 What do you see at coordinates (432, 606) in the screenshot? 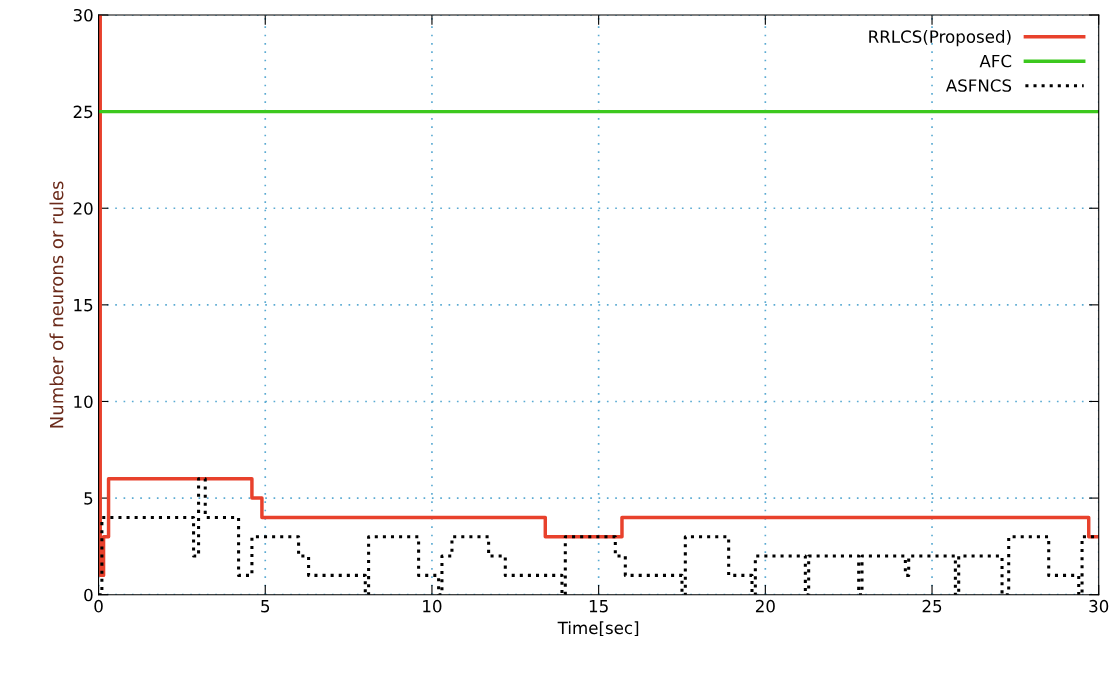
I see `x-tick-label: 10` at bounding box center [432, 606].